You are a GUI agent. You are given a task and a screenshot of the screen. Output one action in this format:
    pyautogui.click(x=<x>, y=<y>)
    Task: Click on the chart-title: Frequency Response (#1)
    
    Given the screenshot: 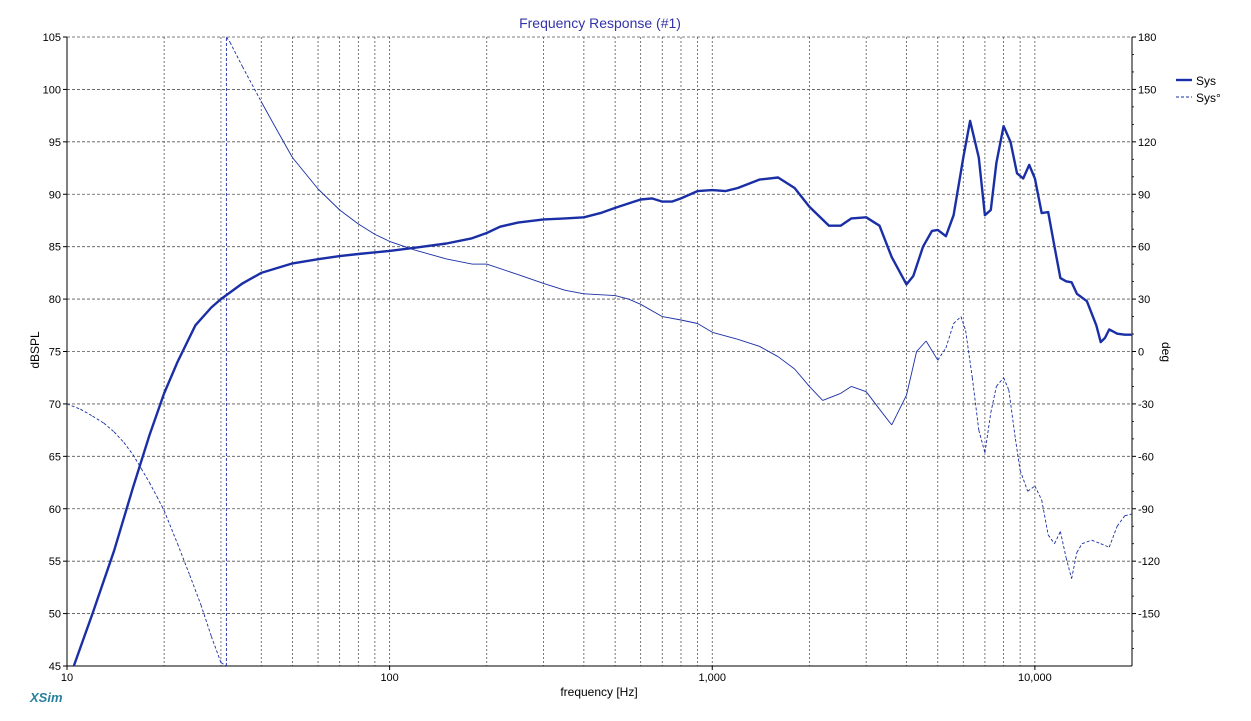 What is the action you would take?
    pyautogui.click(x=600, y=23)
    